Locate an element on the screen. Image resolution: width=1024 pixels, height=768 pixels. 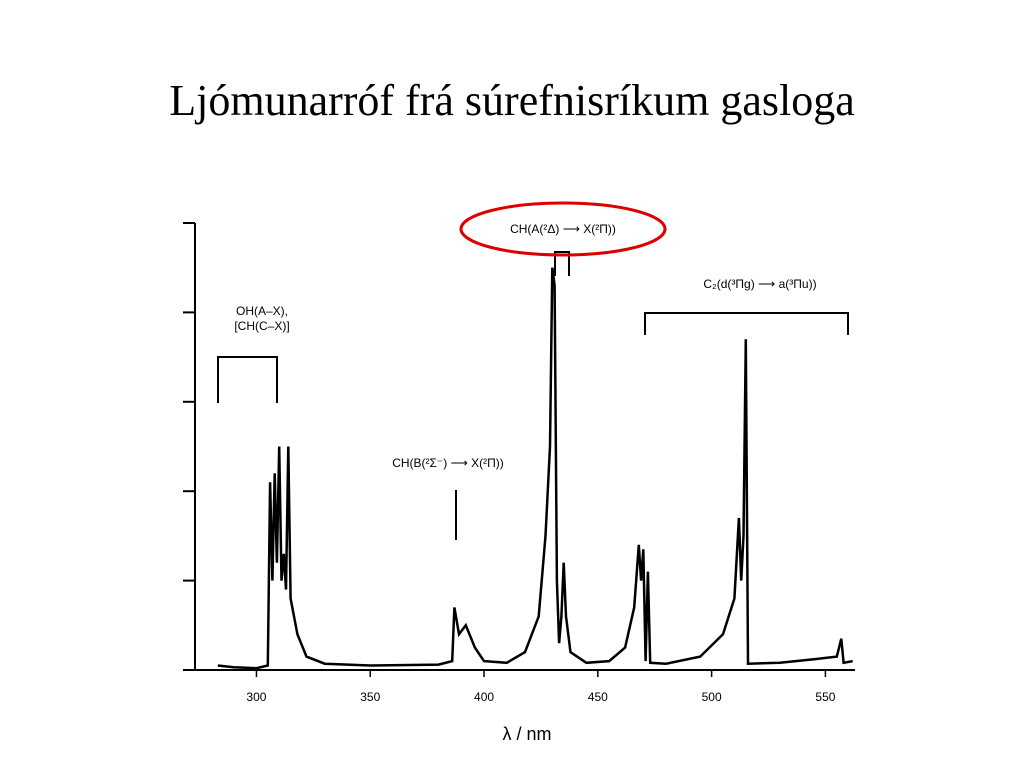
annotation: CH(A(²Δ) ⟶ X(²Π)) is located at coordinates (563, 229).